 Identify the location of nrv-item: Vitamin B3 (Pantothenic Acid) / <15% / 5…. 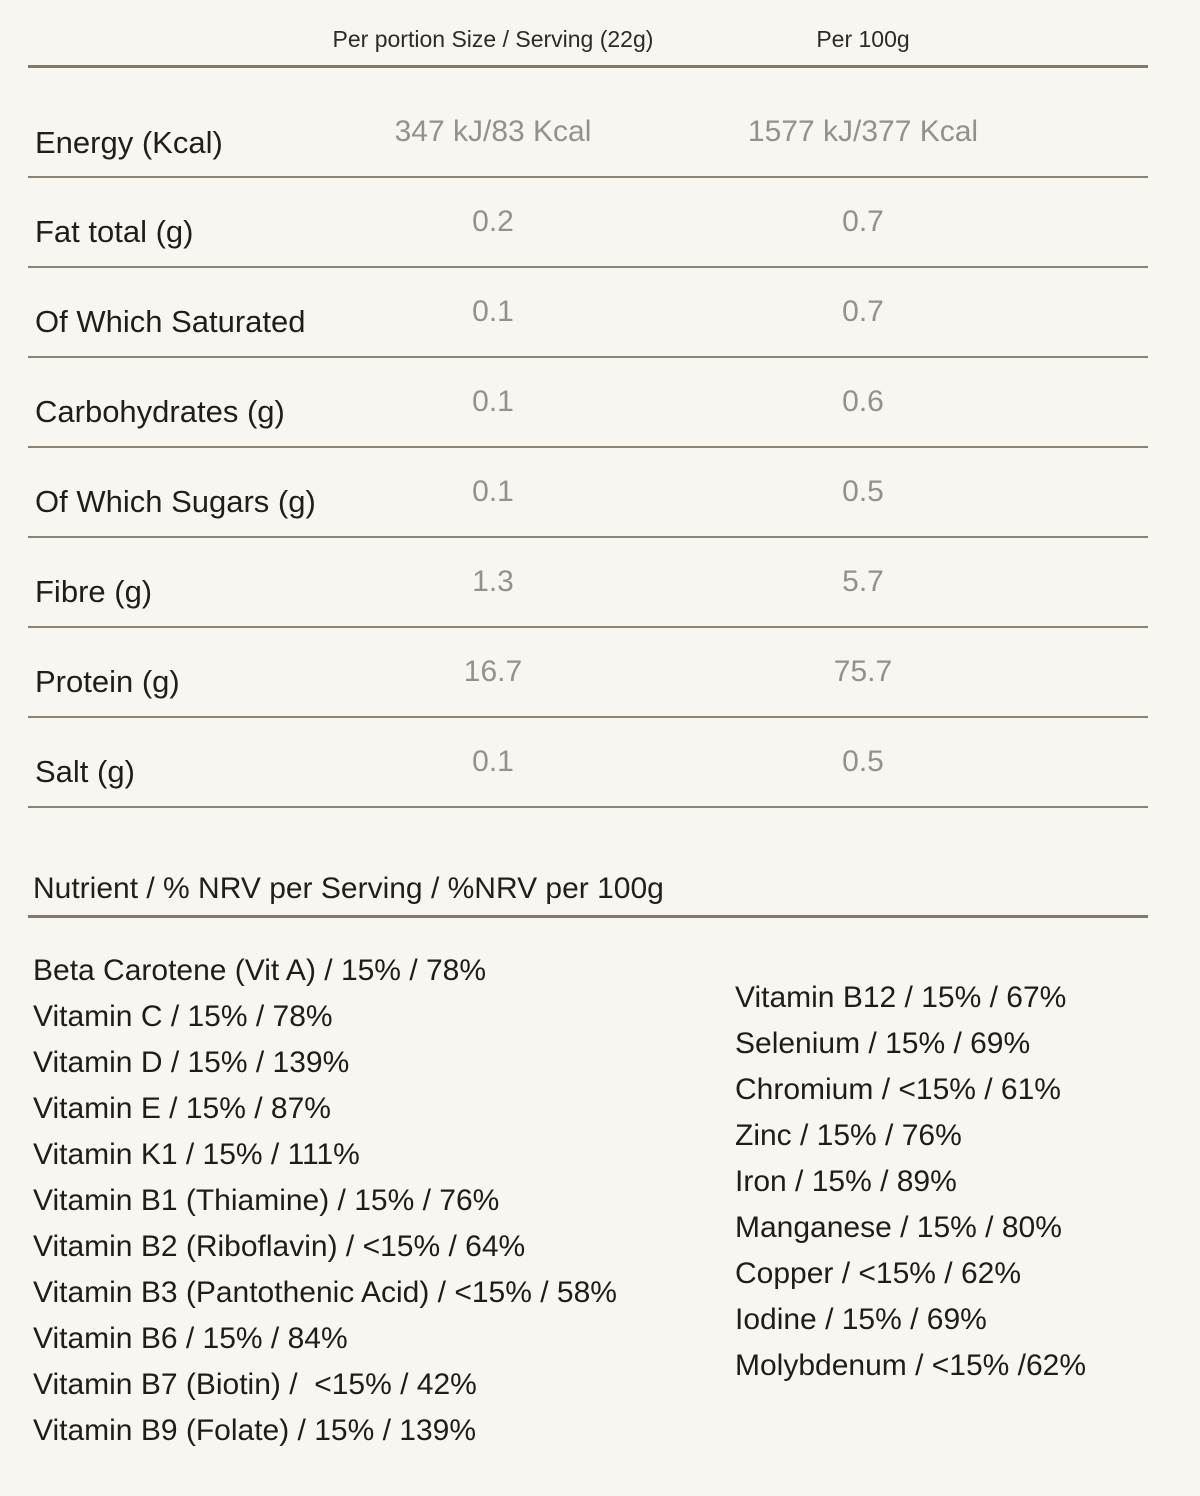
(325, 1292).